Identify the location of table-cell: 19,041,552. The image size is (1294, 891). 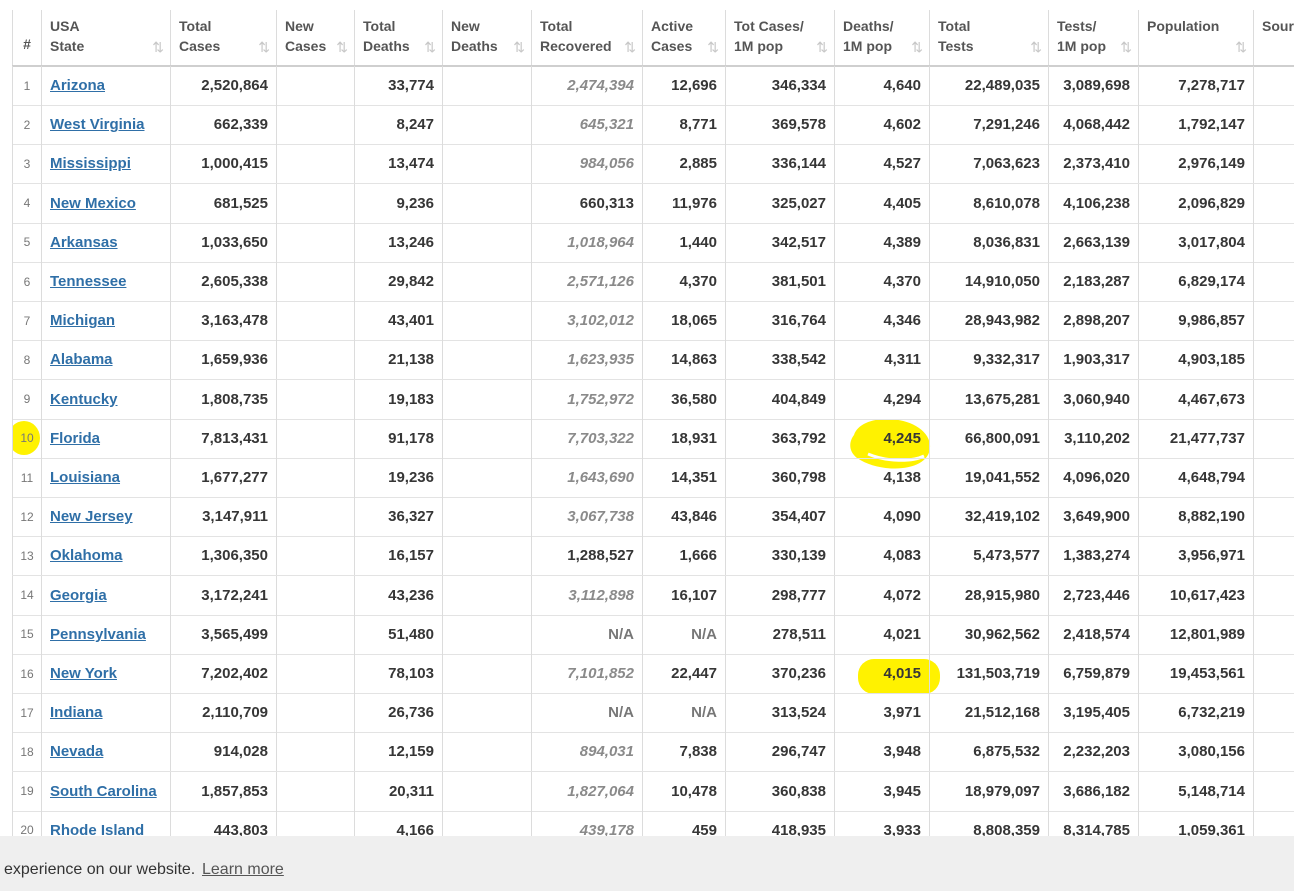
(989, 477).